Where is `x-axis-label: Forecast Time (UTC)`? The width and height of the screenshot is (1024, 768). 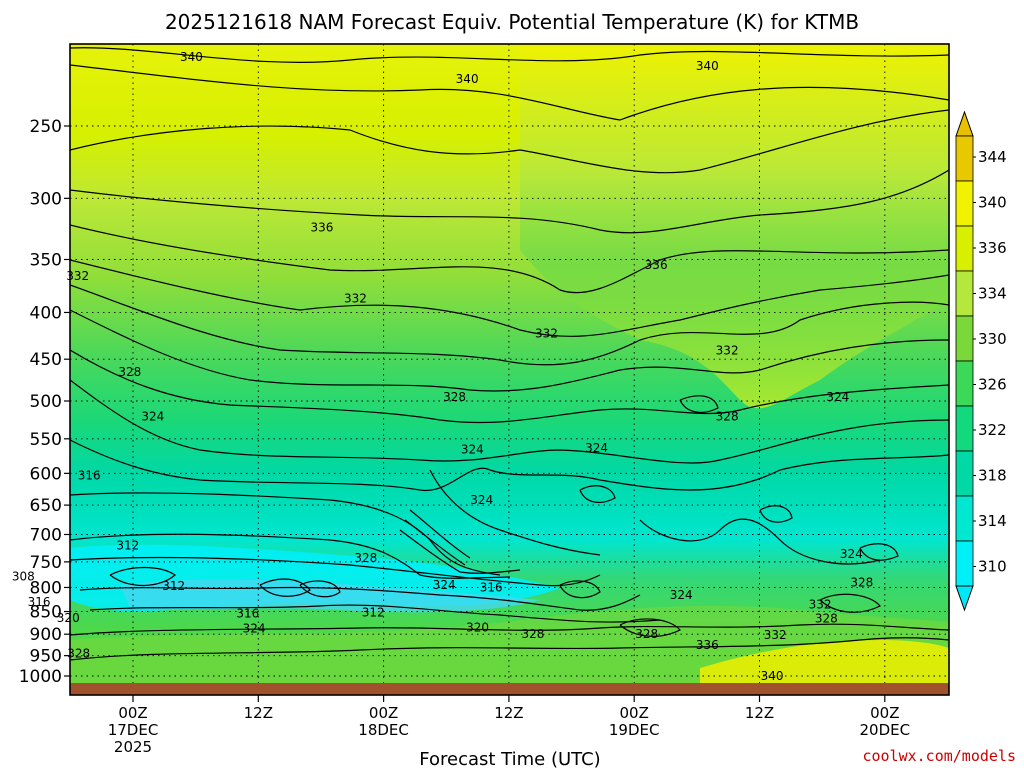 x-axis-label: Forecast Time (UTC) is located at coordinates (509, 758).